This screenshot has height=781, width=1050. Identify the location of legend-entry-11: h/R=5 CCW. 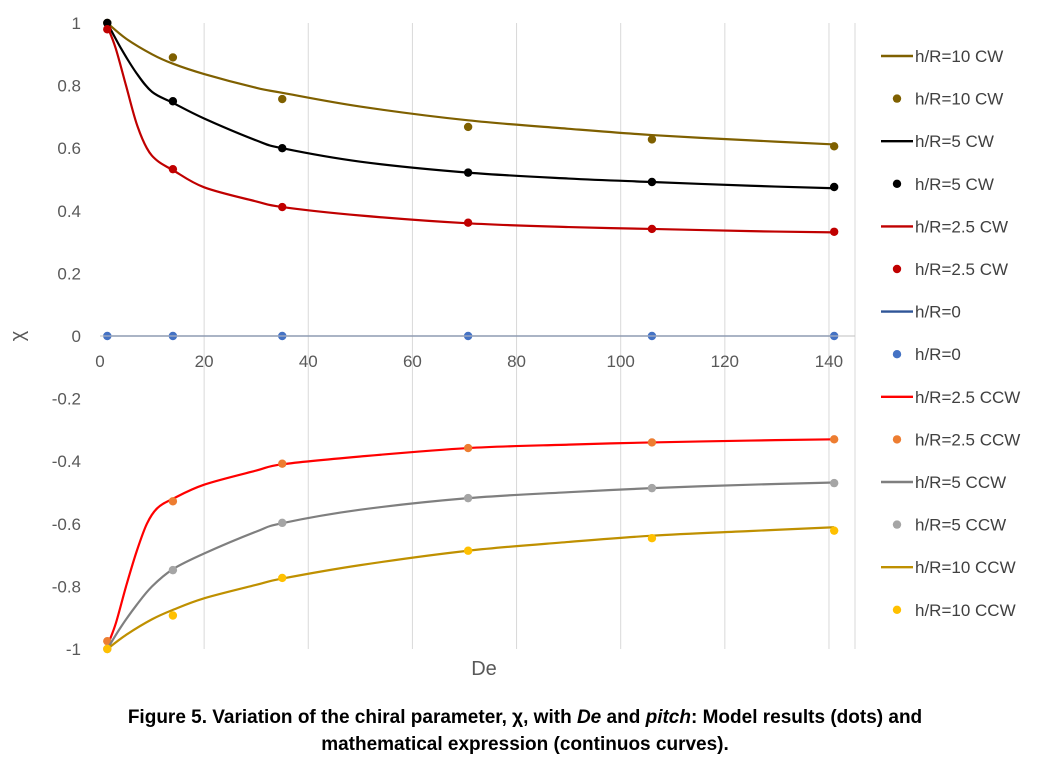
(949, 525).